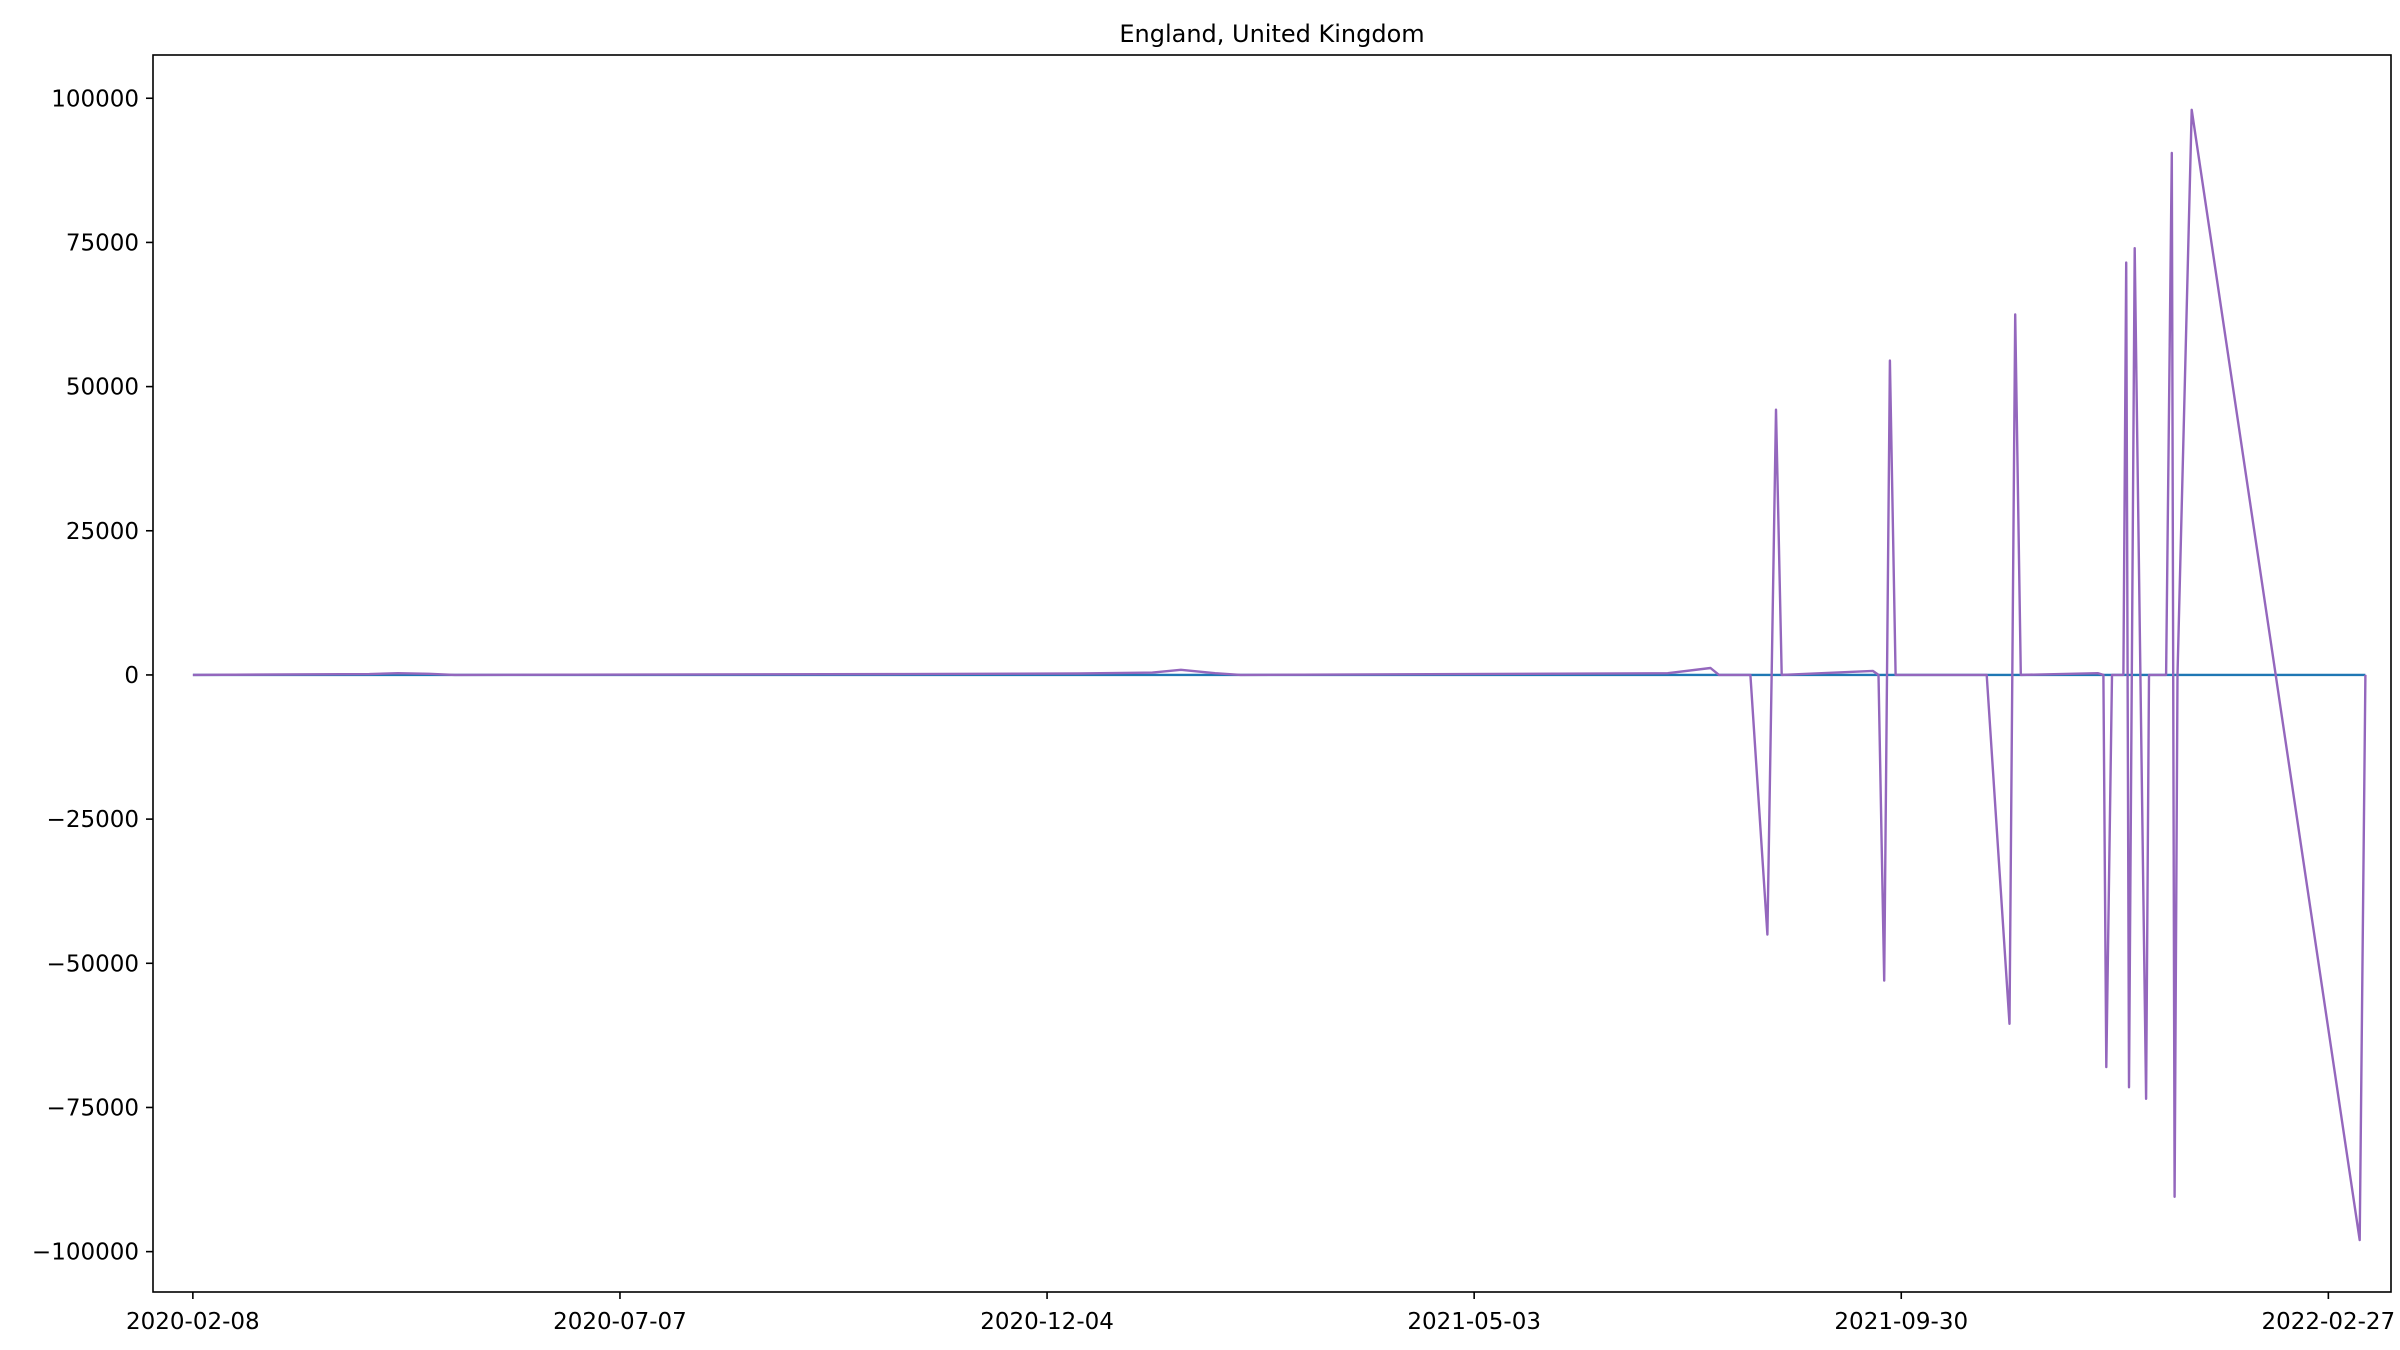 The height and width of the screenshot is (1350, 2400). Describe the element at coordinates (620, 1322) in the screenshot. I see `x-tick-label: 2020-07-07` at that location.